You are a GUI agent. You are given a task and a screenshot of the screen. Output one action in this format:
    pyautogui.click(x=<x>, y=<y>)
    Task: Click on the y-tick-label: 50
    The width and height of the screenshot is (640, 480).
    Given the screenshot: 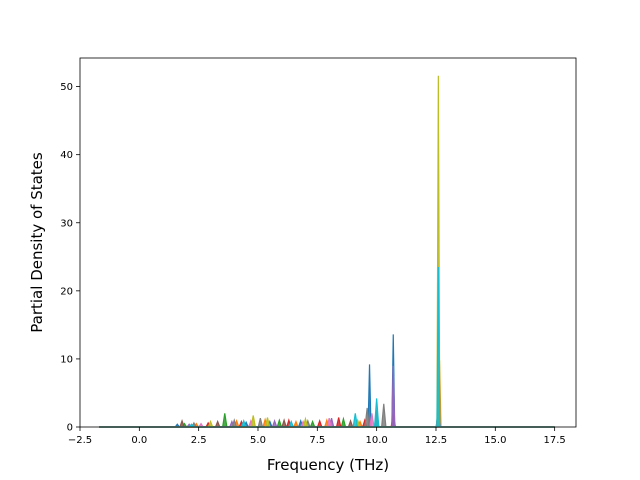 What is the action you would take?
    pyautogui.click(x=66, y=87)
    